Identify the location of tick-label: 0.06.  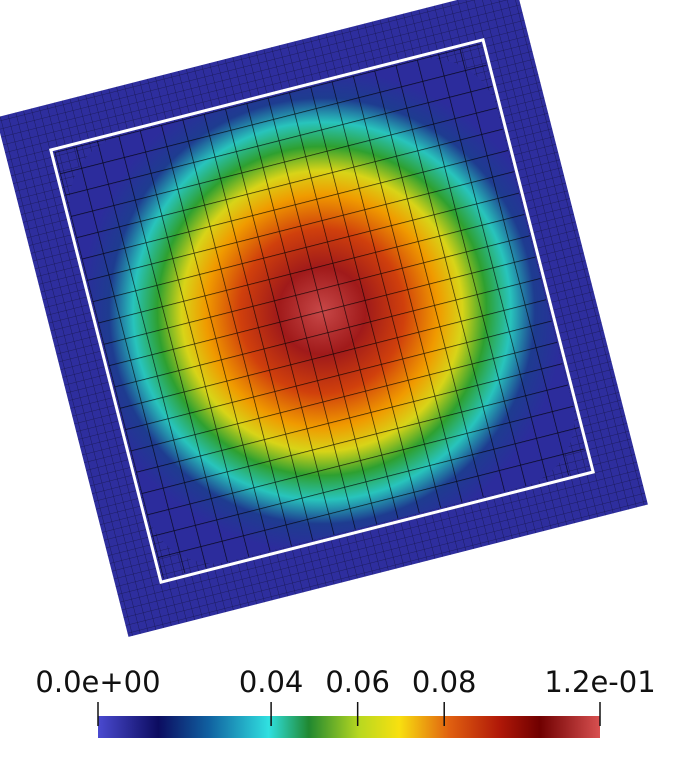
(357, 682).